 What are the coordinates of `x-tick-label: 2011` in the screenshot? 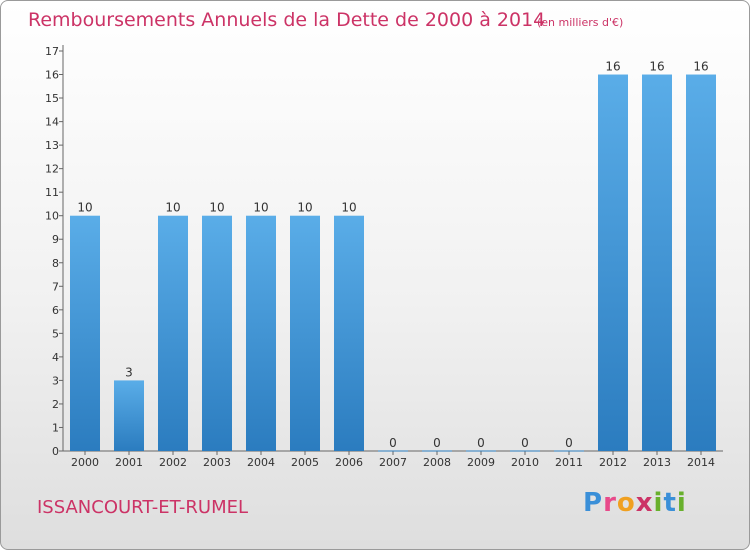 It's located at (569, 462).